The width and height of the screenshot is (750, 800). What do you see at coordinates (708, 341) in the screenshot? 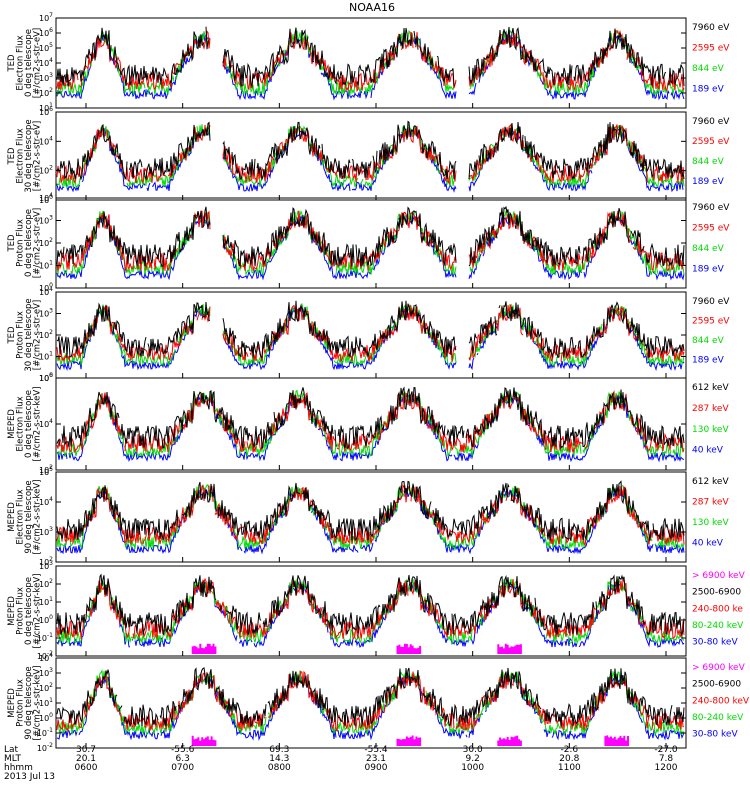
I see `panel-4-legend-3: 844 eV` at bounding box center [708, 341].